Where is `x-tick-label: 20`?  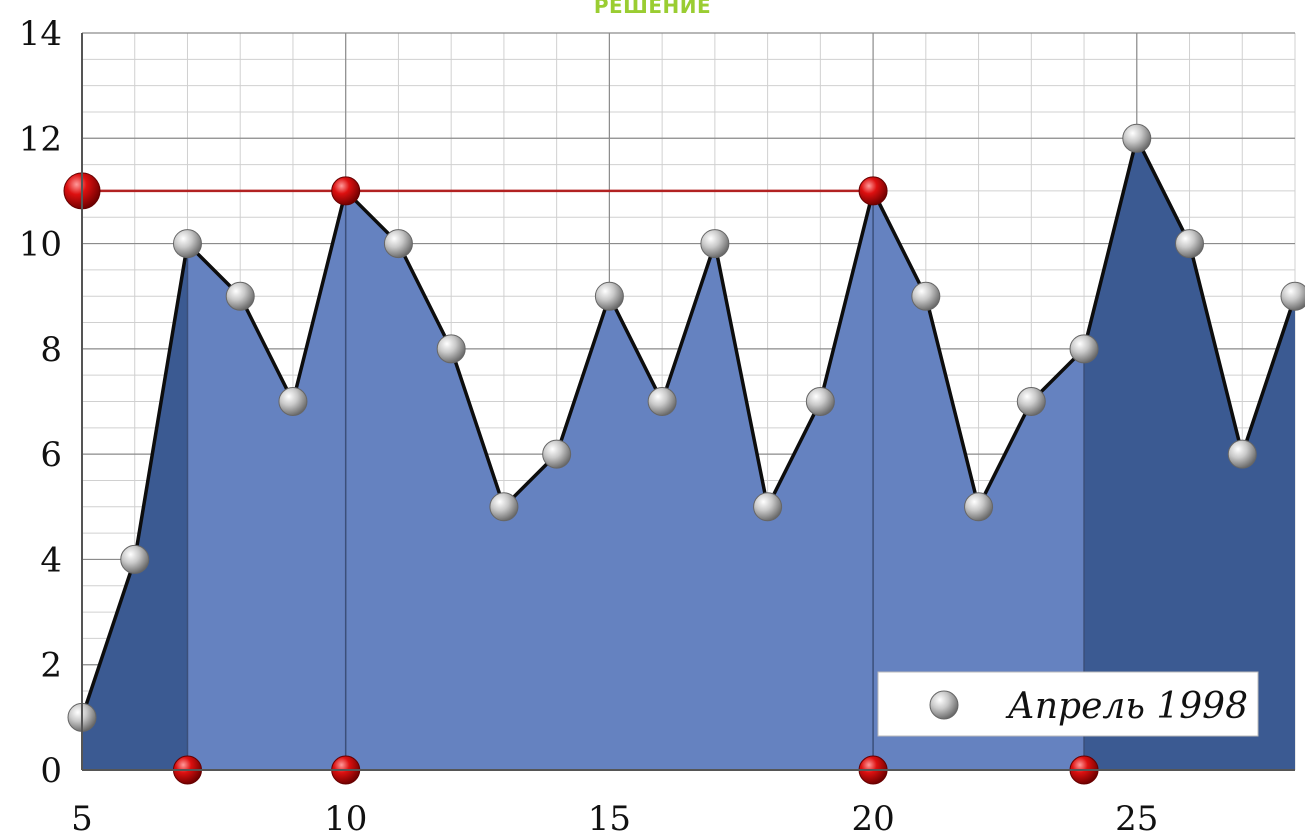
x-tick-label: 20 is located at coordinates (872, 816).